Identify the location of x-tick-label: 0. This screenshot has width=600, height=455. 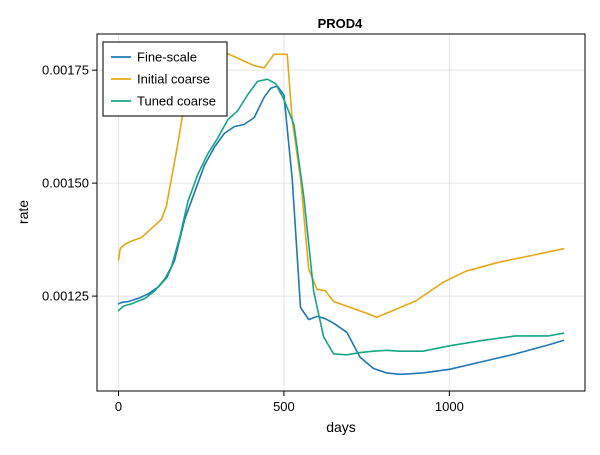
(118, 406).